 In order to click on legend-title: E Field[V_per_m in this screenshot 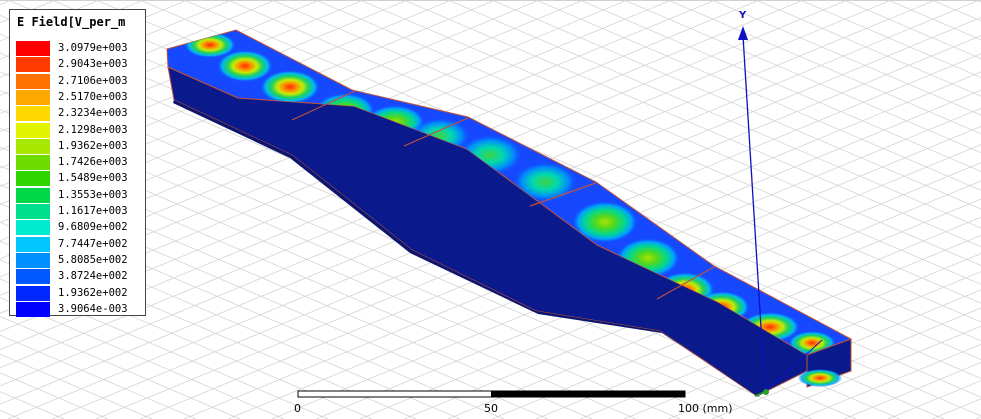, I will do `click(71, 22)`.